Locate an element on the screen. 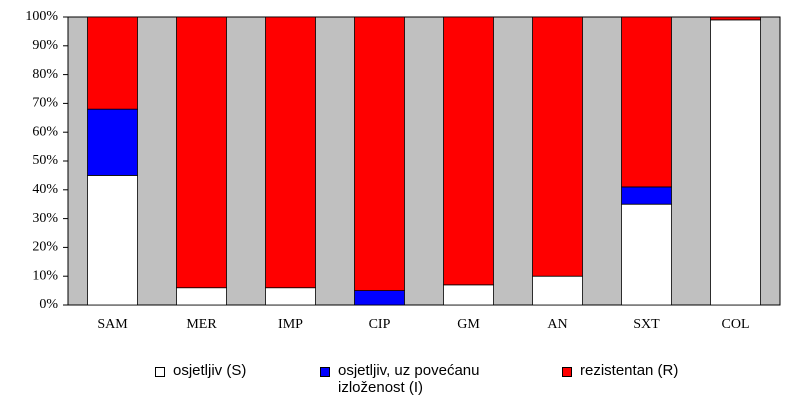 The image size is (794, 403). x-tick-label: SXT is located at coordinates (646, 324).